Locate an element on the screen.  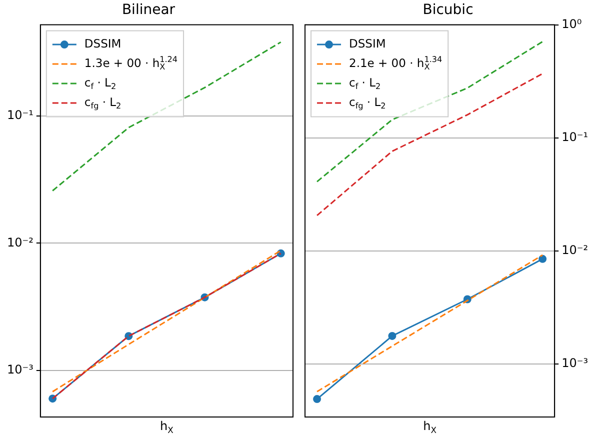
chart-title: Bicubic is located at coordinates (448, 10).